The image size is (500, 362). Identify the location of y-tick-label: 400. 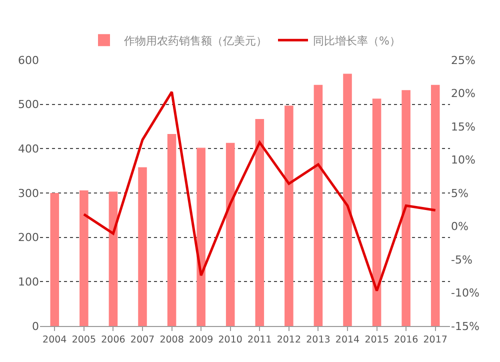
(28, 149).